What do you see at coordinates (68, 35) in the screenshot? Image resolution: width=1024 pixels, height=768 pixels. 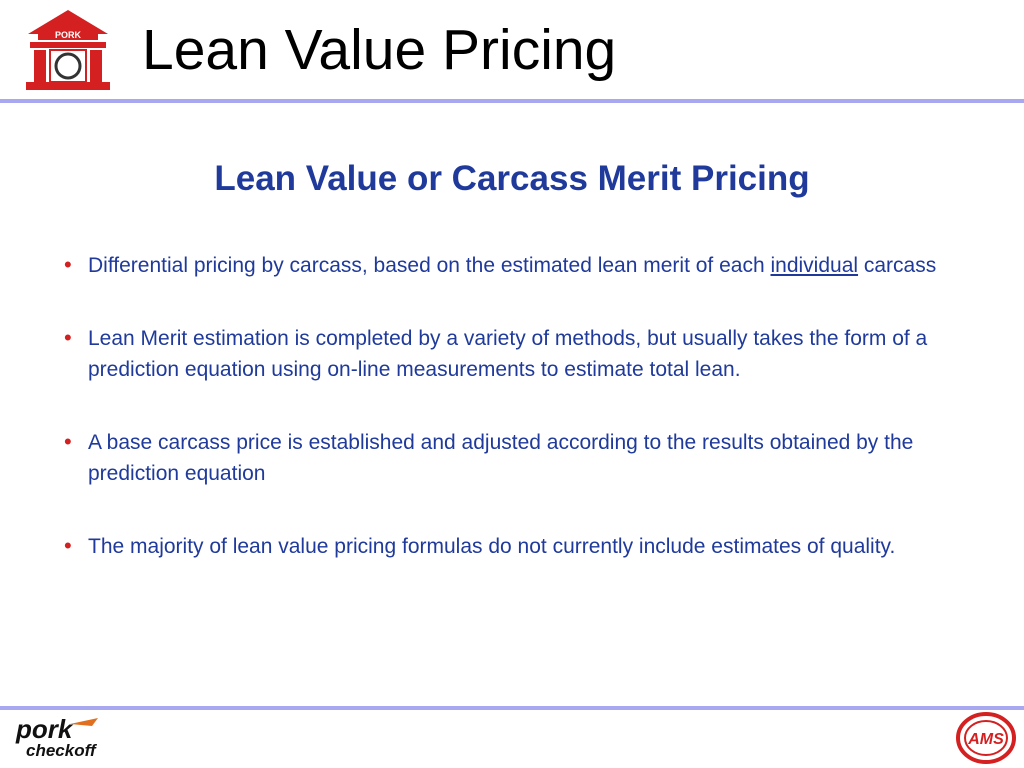 I see `logo-text: PORK` at bounding box center [68, 35].